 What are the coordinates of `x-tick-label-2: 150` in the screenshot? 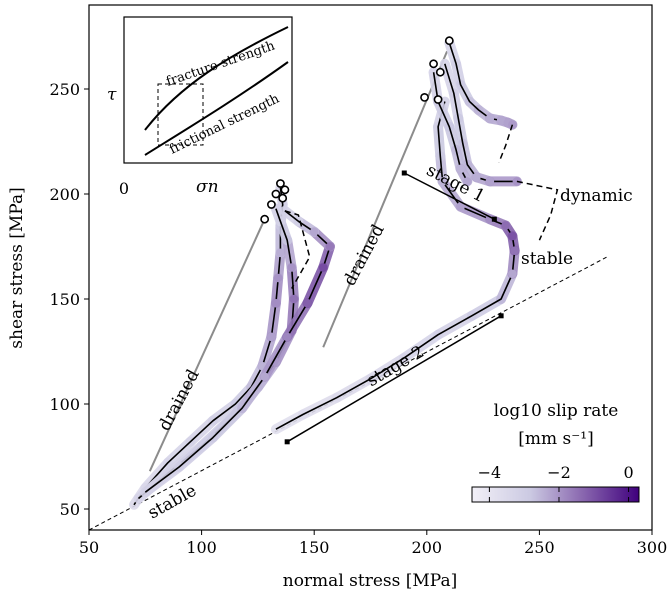 It's located at (314, 547).